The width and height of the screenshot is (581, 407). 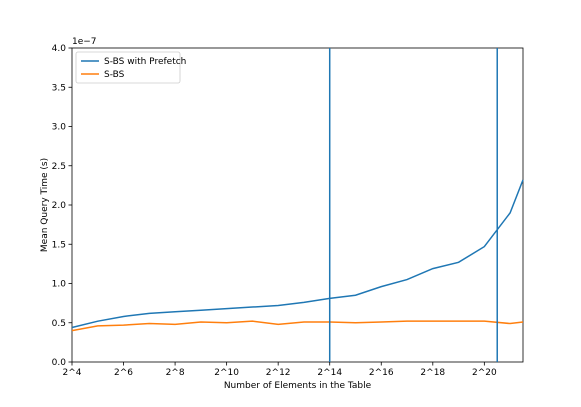 I want to click on legend-box, so click(x=128, y=67).